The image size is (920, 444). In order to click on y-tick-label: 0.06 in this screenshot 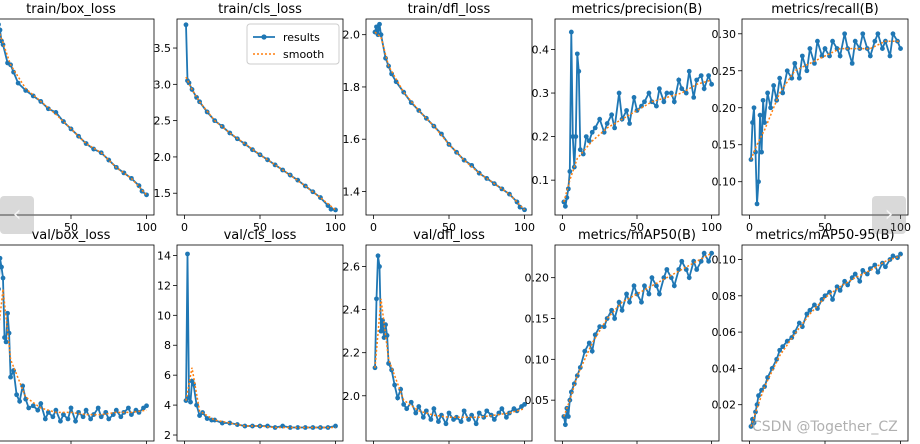, I will do `click(724, 332)`.